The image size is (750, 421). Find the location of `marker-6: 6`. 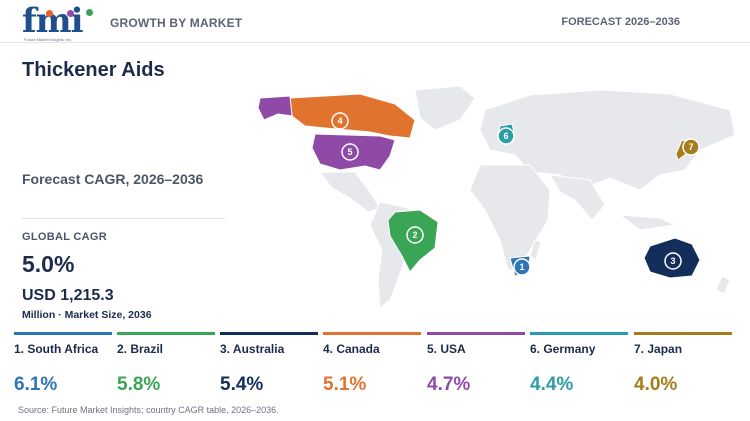

marker-6: 6 is located at coordinates (506, 136).